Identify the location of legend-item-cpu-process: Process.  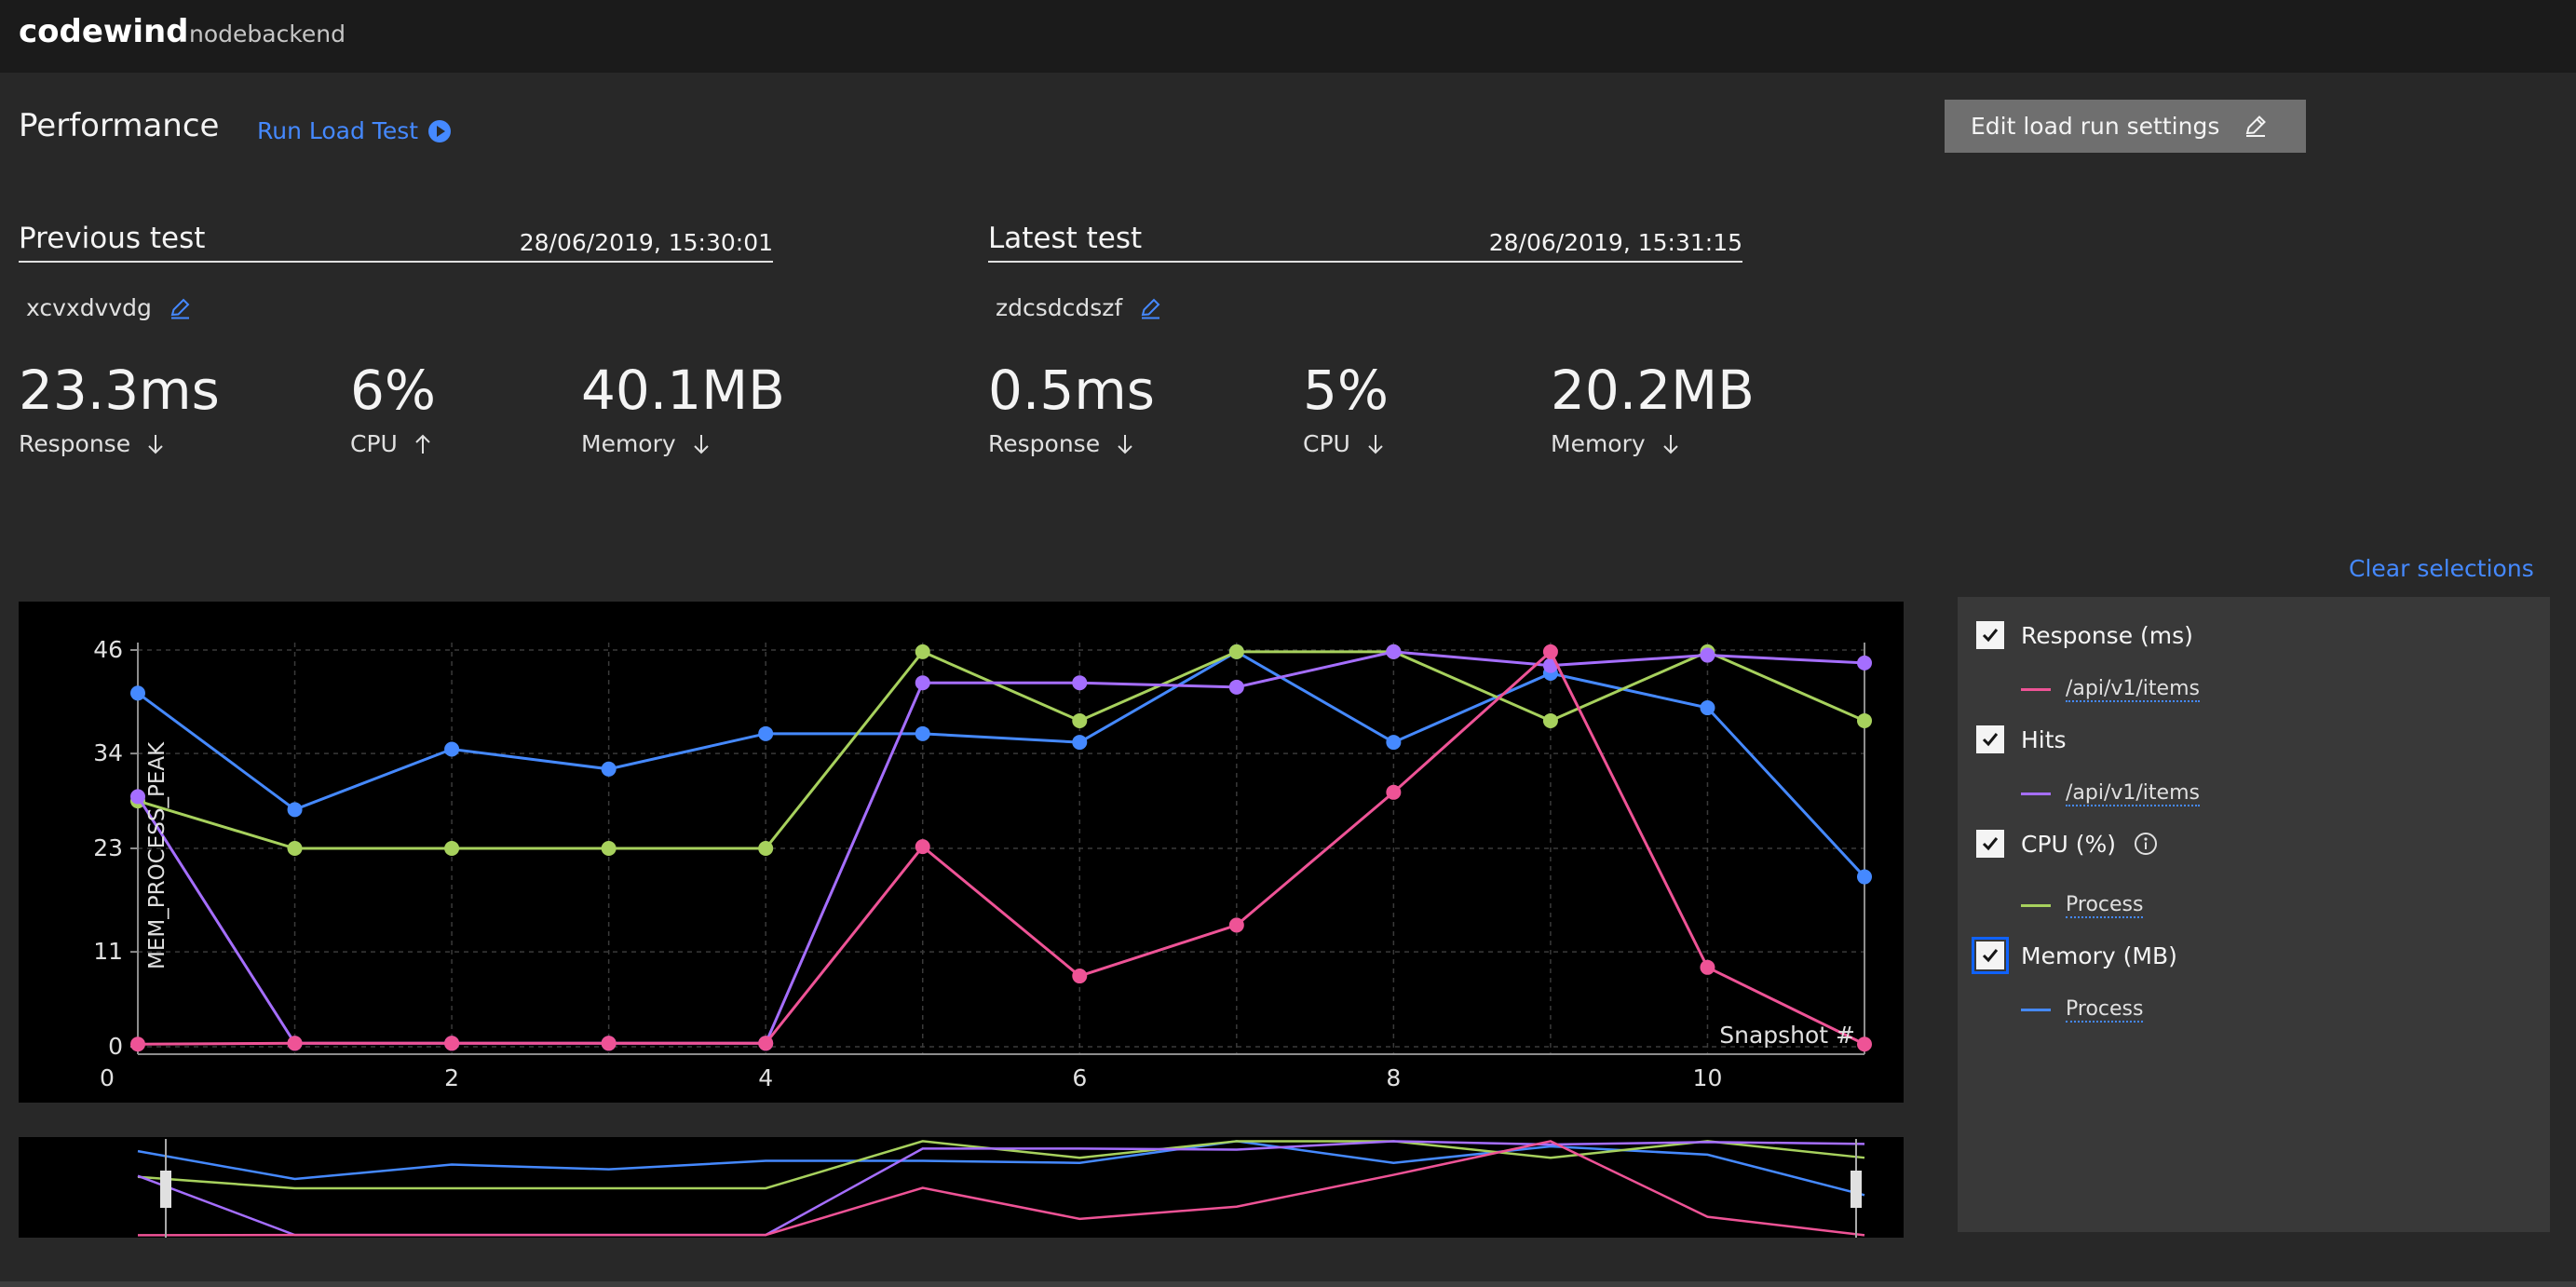
(2082, 905).